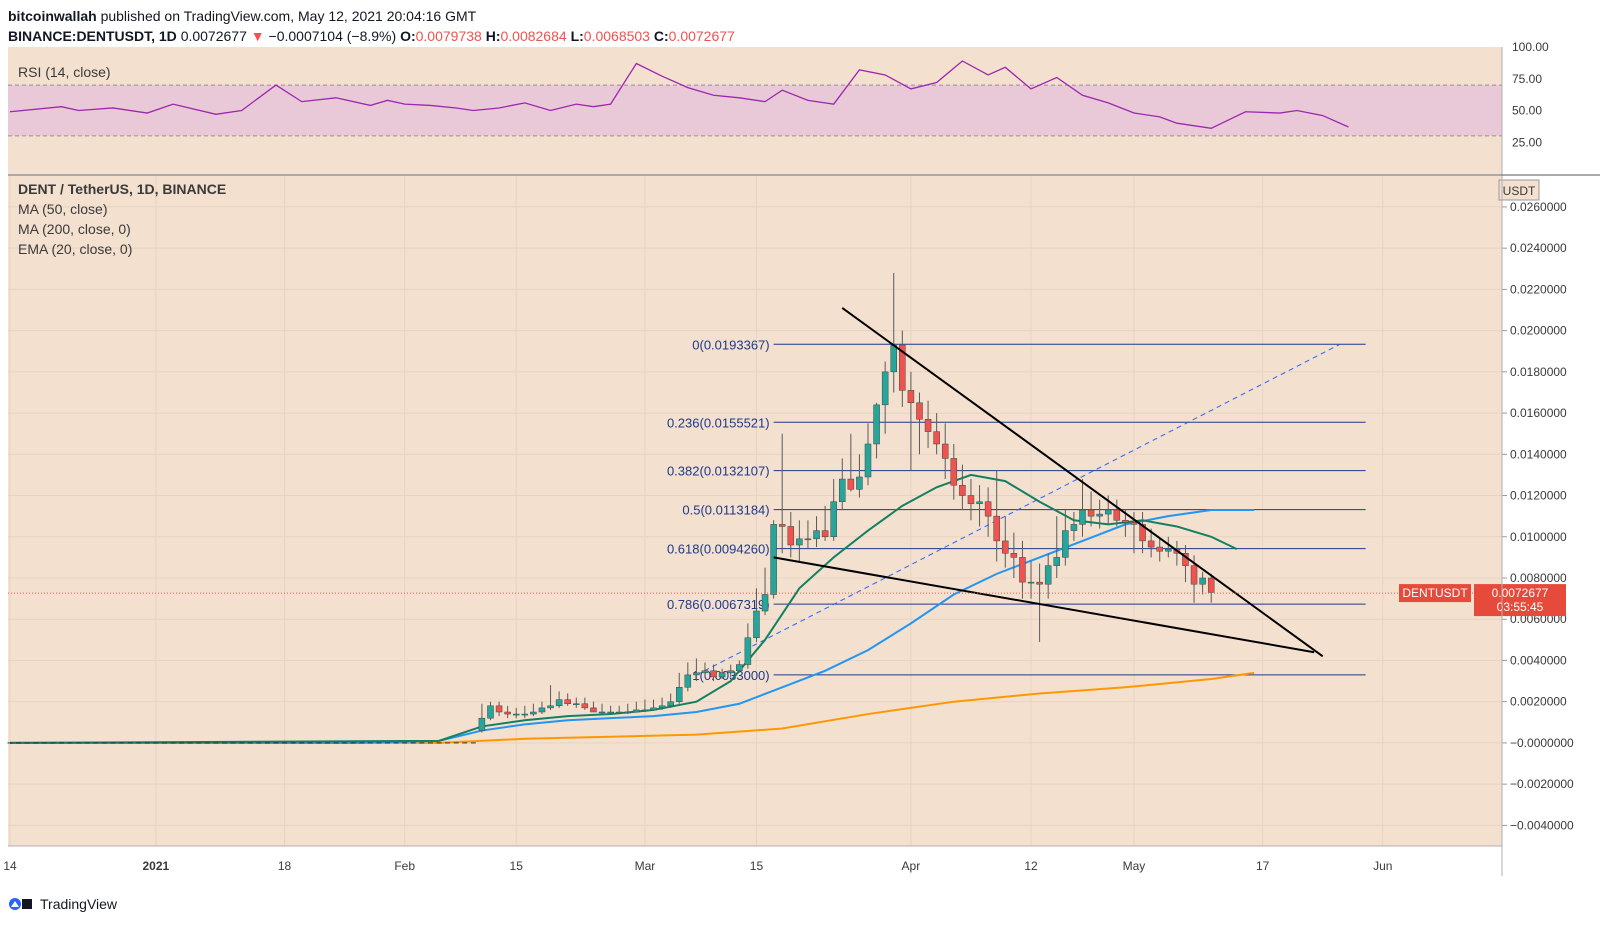 The image size is (1600, 926). I want to click on open-value: 0.0079738, so click(448, 36).